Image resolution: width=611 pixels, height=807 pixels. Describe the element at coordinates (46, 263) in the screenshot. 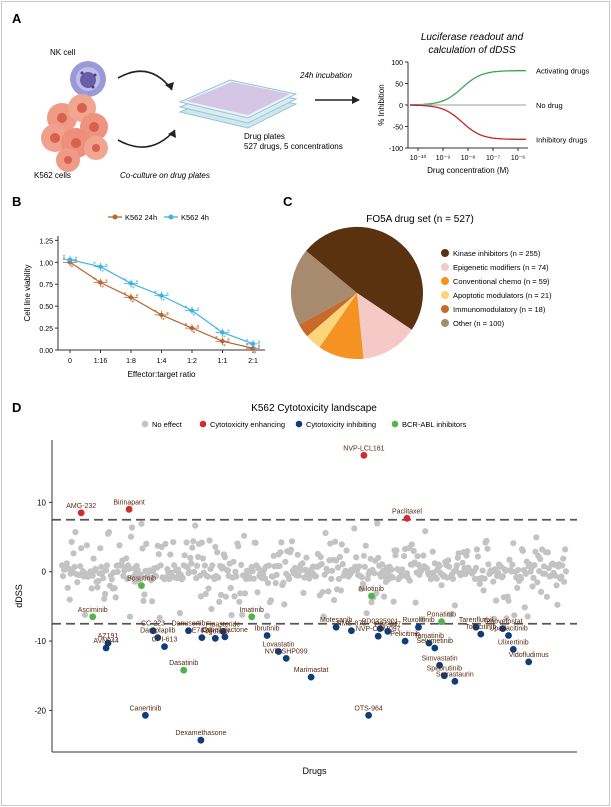

I see `b-y-tick-label: 1.00` at that location.